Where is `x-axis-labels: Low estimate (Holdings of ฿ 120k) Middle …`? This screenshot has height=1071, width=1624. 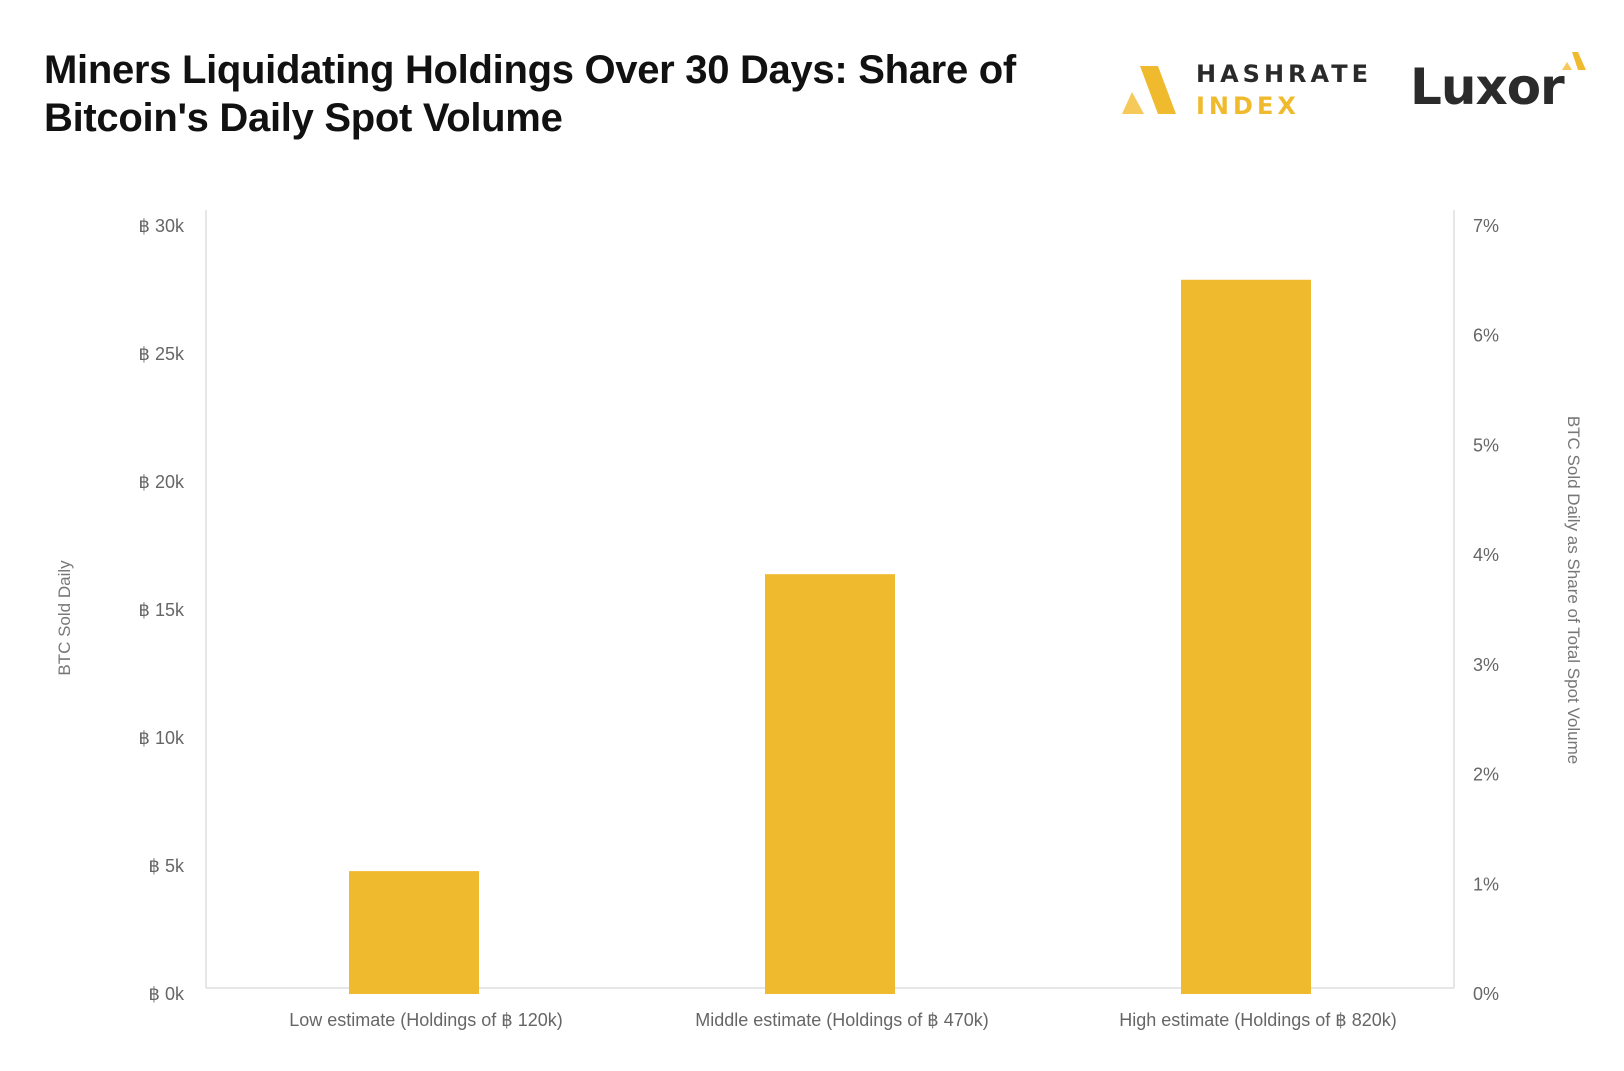 x-axis-labels: Low estimate (Holdings of ฿ 120k) Middle … is located at coordinates (843, 1020).